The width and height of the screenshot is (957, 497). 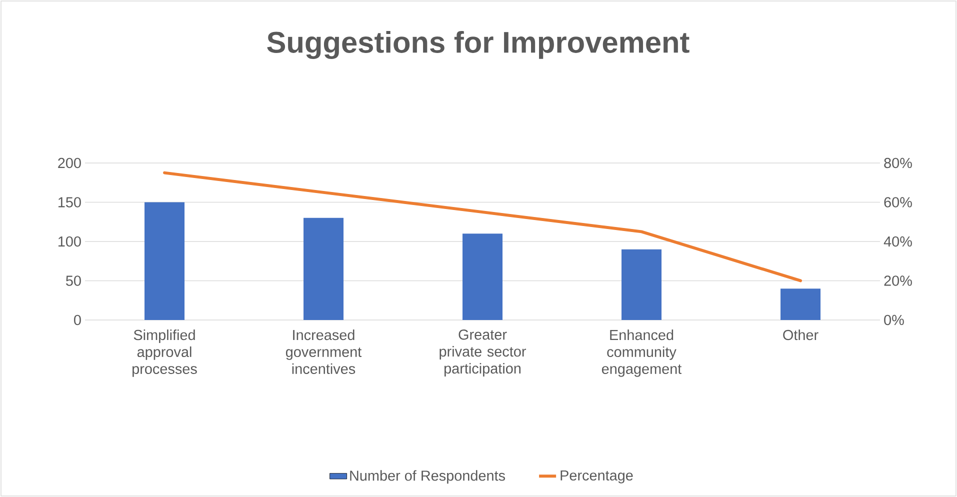 What do you see at coordinates (898, 241) in the screenshot?
I see `y2-tick-label: 40%` at bounding box center [898, 241].